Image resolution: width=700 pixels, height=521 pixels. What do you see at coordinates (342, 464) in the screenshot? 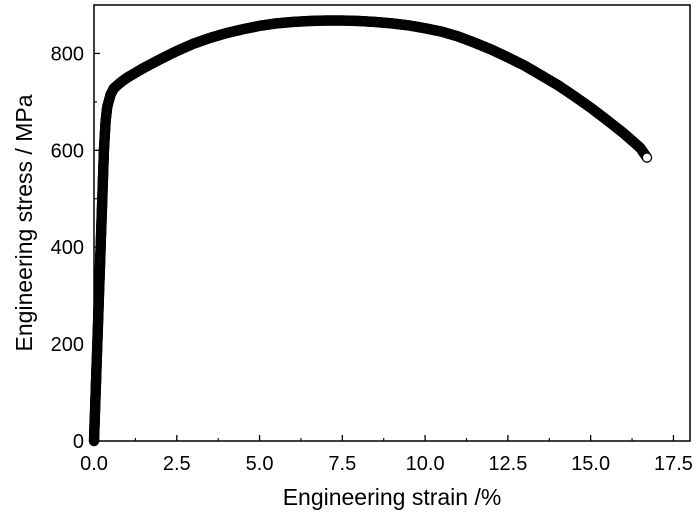
I see `x-tick-label: 7.5` at bounding box center [342, 464].